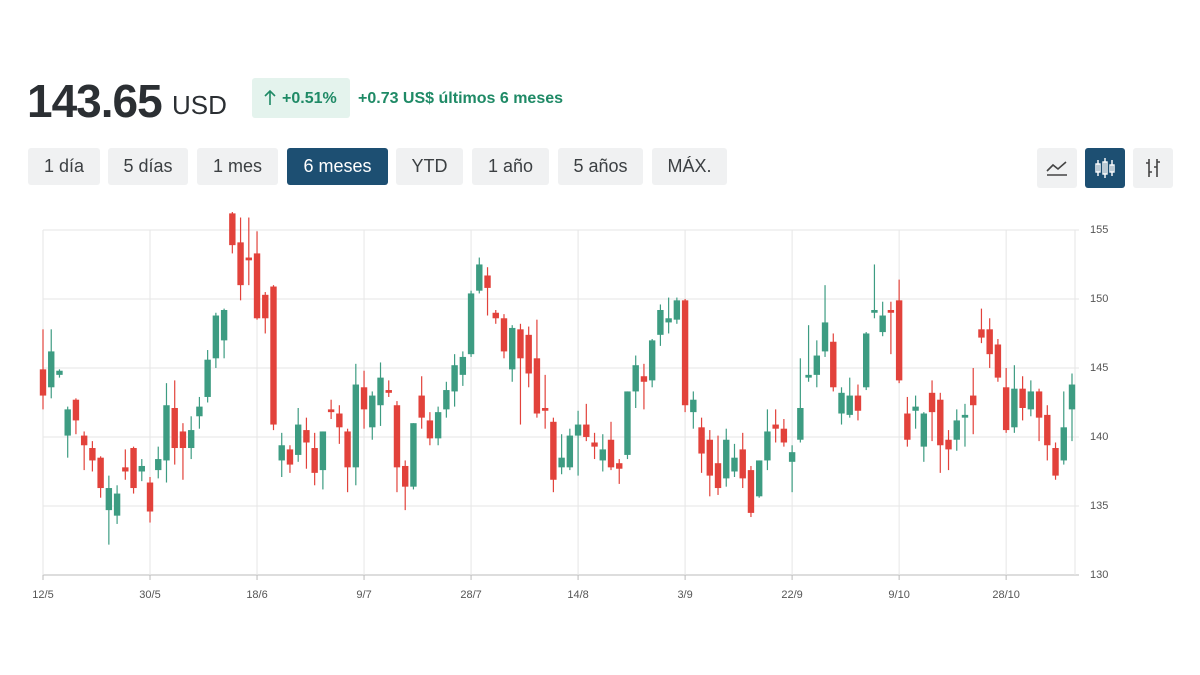 The height and width of the screenshot is (675, 1200). What do you see at coordinates (1057, 168) in the screenshot?
I see `line-chart-toggle` at bounding box center [1057, 168].